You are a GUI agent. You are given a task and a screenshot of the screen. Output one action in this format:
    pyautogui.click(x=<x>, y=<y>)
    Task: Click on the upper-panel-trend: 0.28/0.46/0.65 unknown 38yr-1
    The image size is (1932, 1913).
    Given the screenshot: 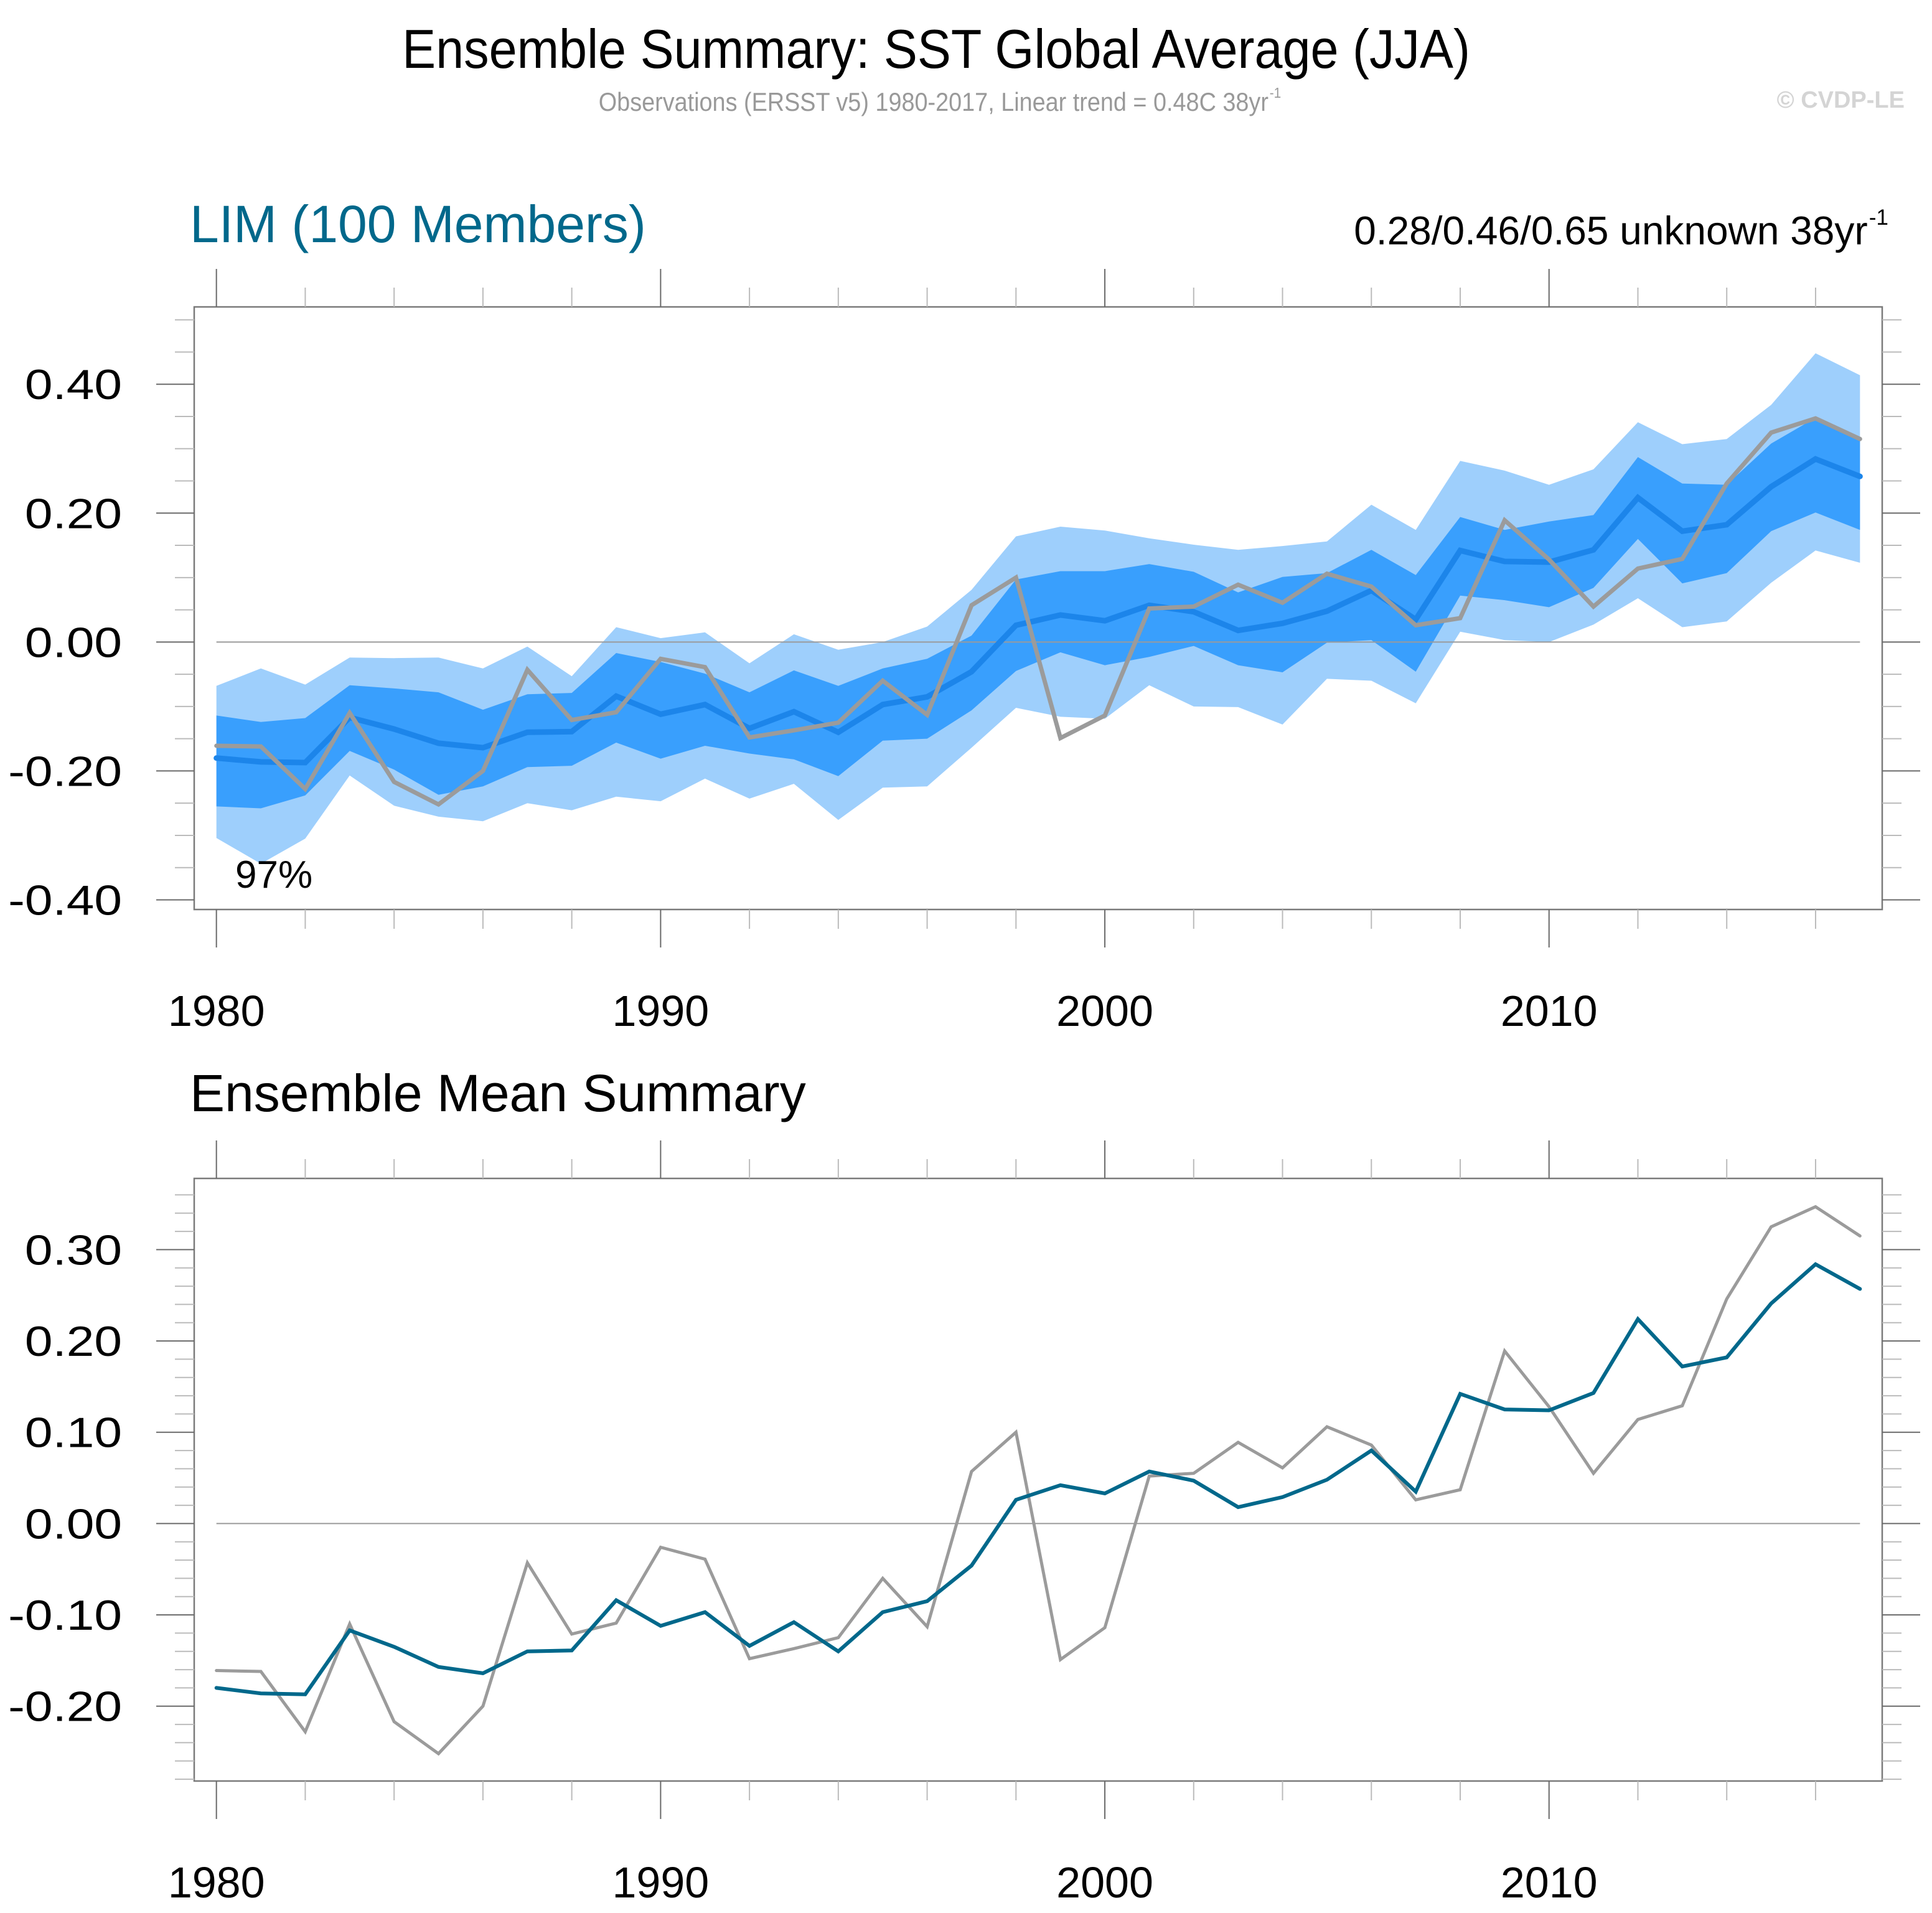 What is the action you would take?
    pyautogui.click(x=1621, y=229)
    